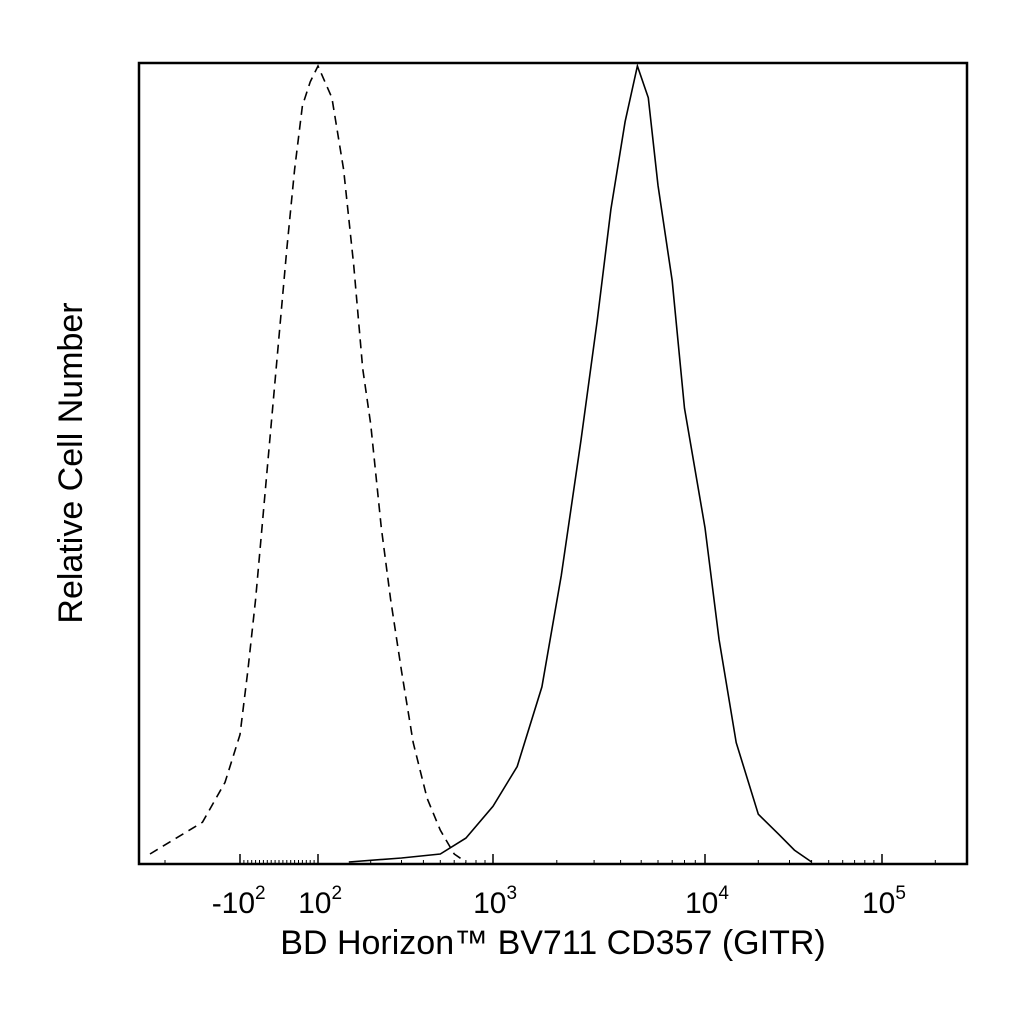 This screenshot has width=1024, height=1024. Describe the element at coordinates (495, 901) in the screenshot. I see `x-tick-label: 10³` at that location.